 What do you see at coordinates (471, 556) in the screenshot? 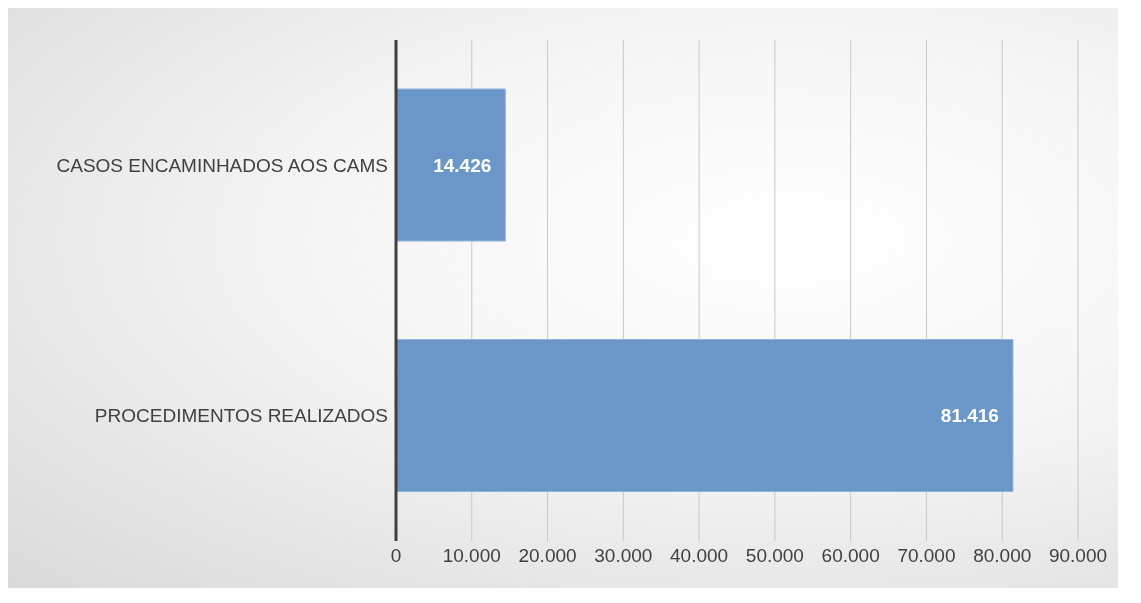
I see `x-tick-label: 10.000` at bounding box center [471, 556].